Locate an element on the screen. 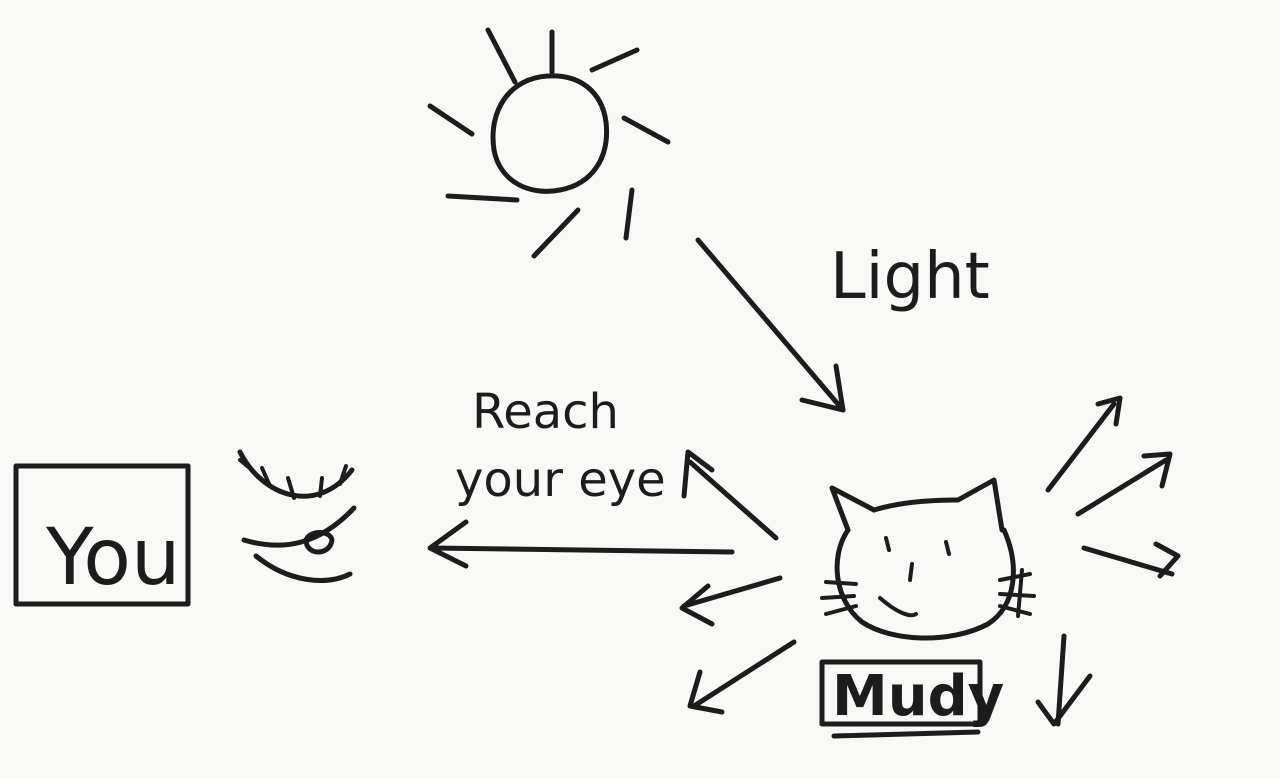 This screenshot has width=1280, height=779. reach-label-line1: Reach is located at coordinates (545, 412).